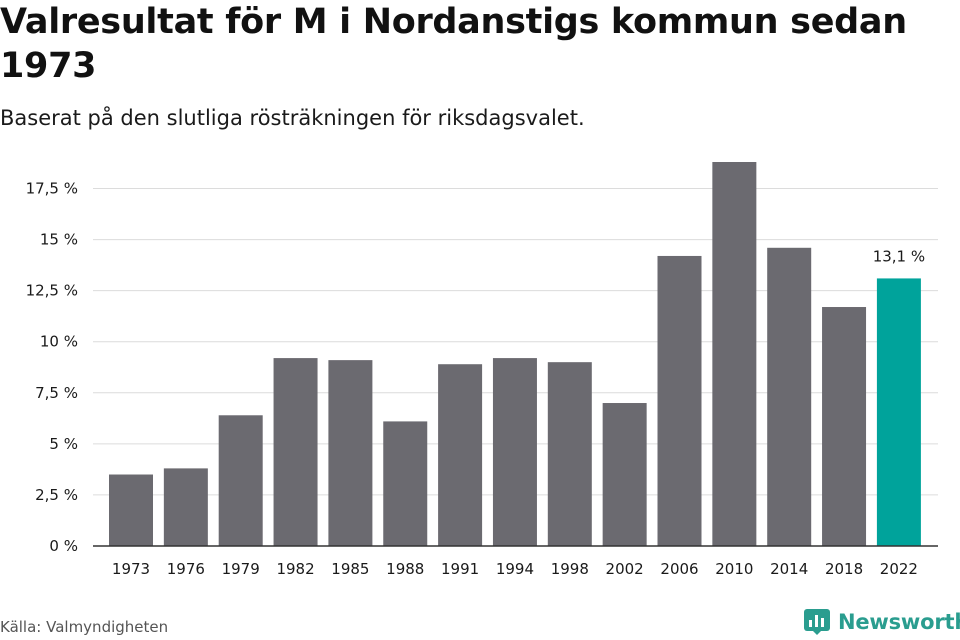 The width and height of the screenshot is (960, 640). Describe the element at coordinates (679, 569) in the screenshot. I see `x-tick-label: 2006` at that location.